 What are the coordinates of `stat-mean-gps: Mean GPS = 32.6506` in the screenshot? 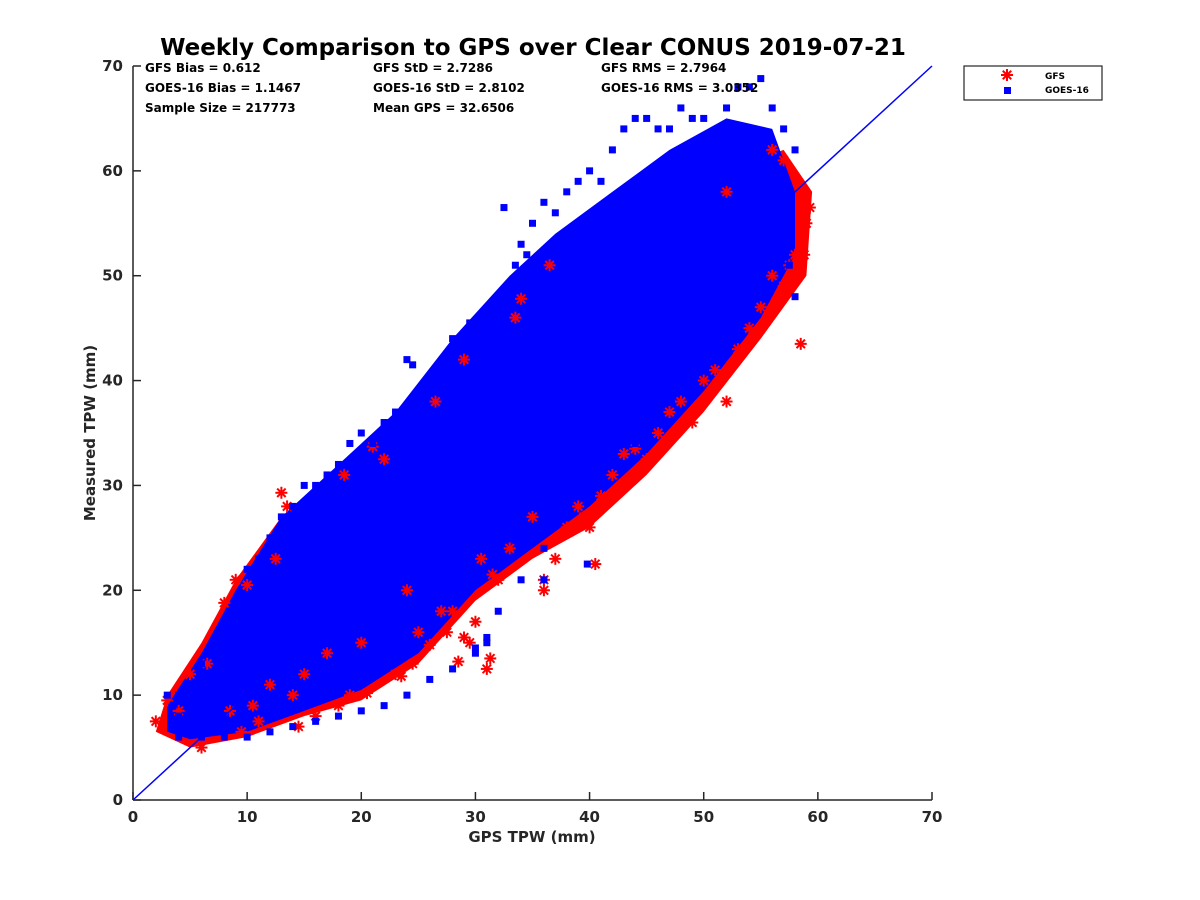 It's located at (443, 108).